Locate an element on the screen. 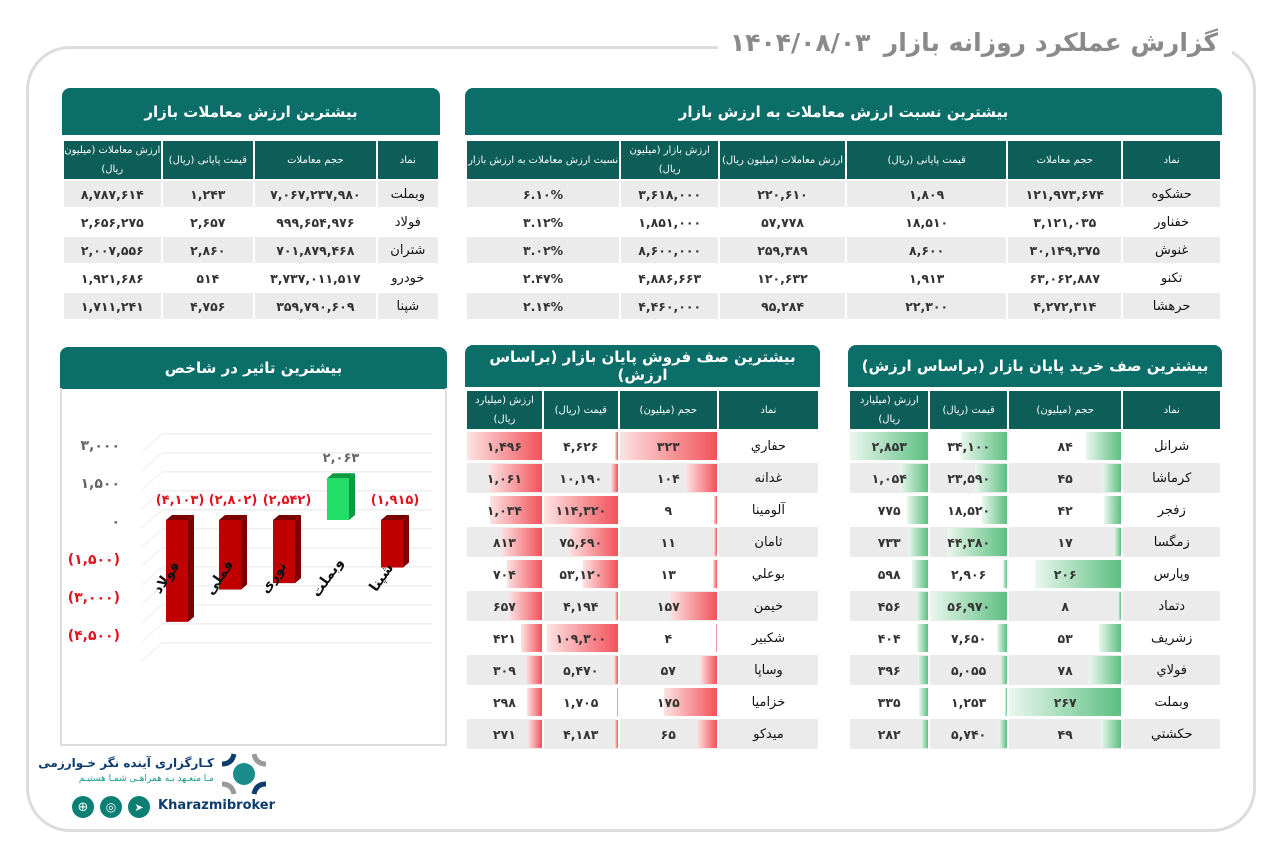 The height and width of the screenshot is (856, 1280). symbol-cell: حرهشا is located at coordinates (1171, 306).